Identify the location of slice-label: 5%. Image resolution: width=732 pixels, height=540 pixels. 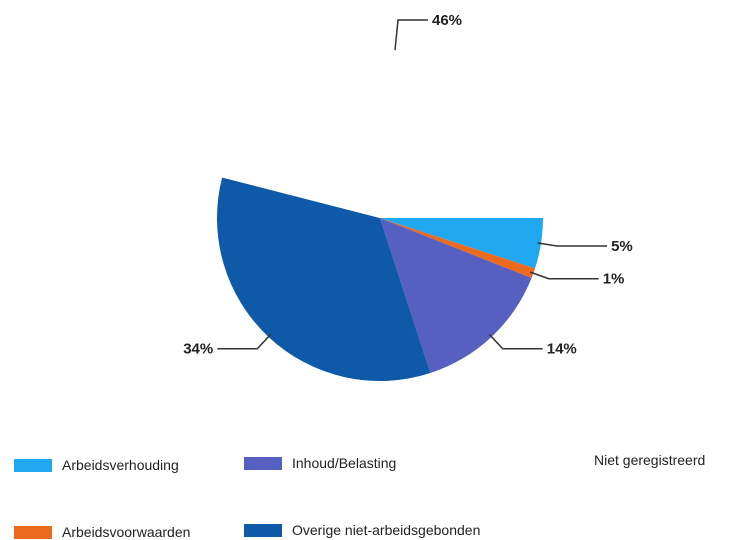
(622, 246).